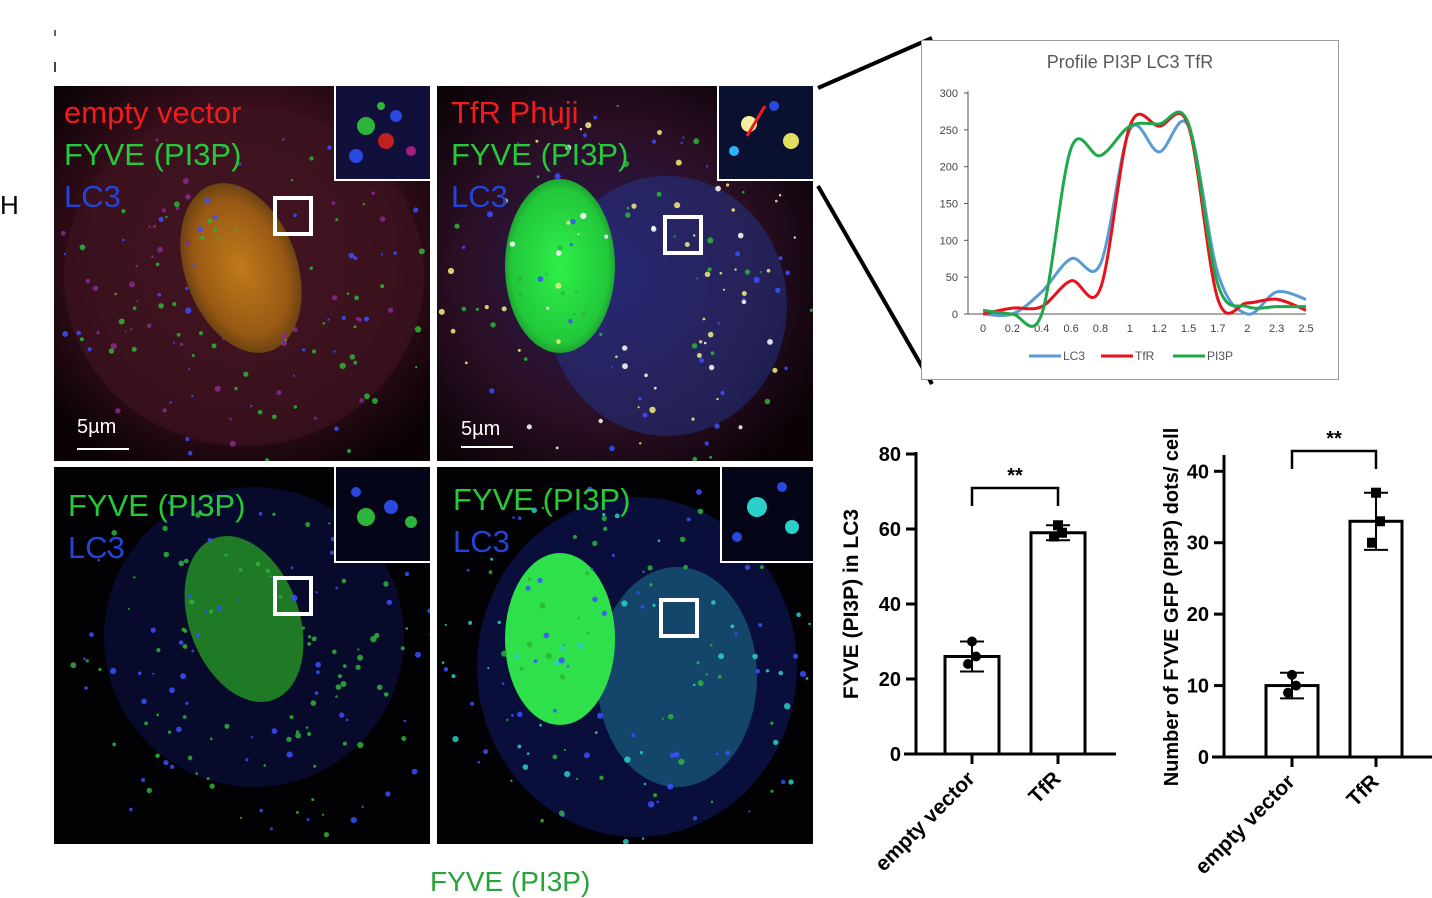  I want to click on scalebar, so click(487, 447).